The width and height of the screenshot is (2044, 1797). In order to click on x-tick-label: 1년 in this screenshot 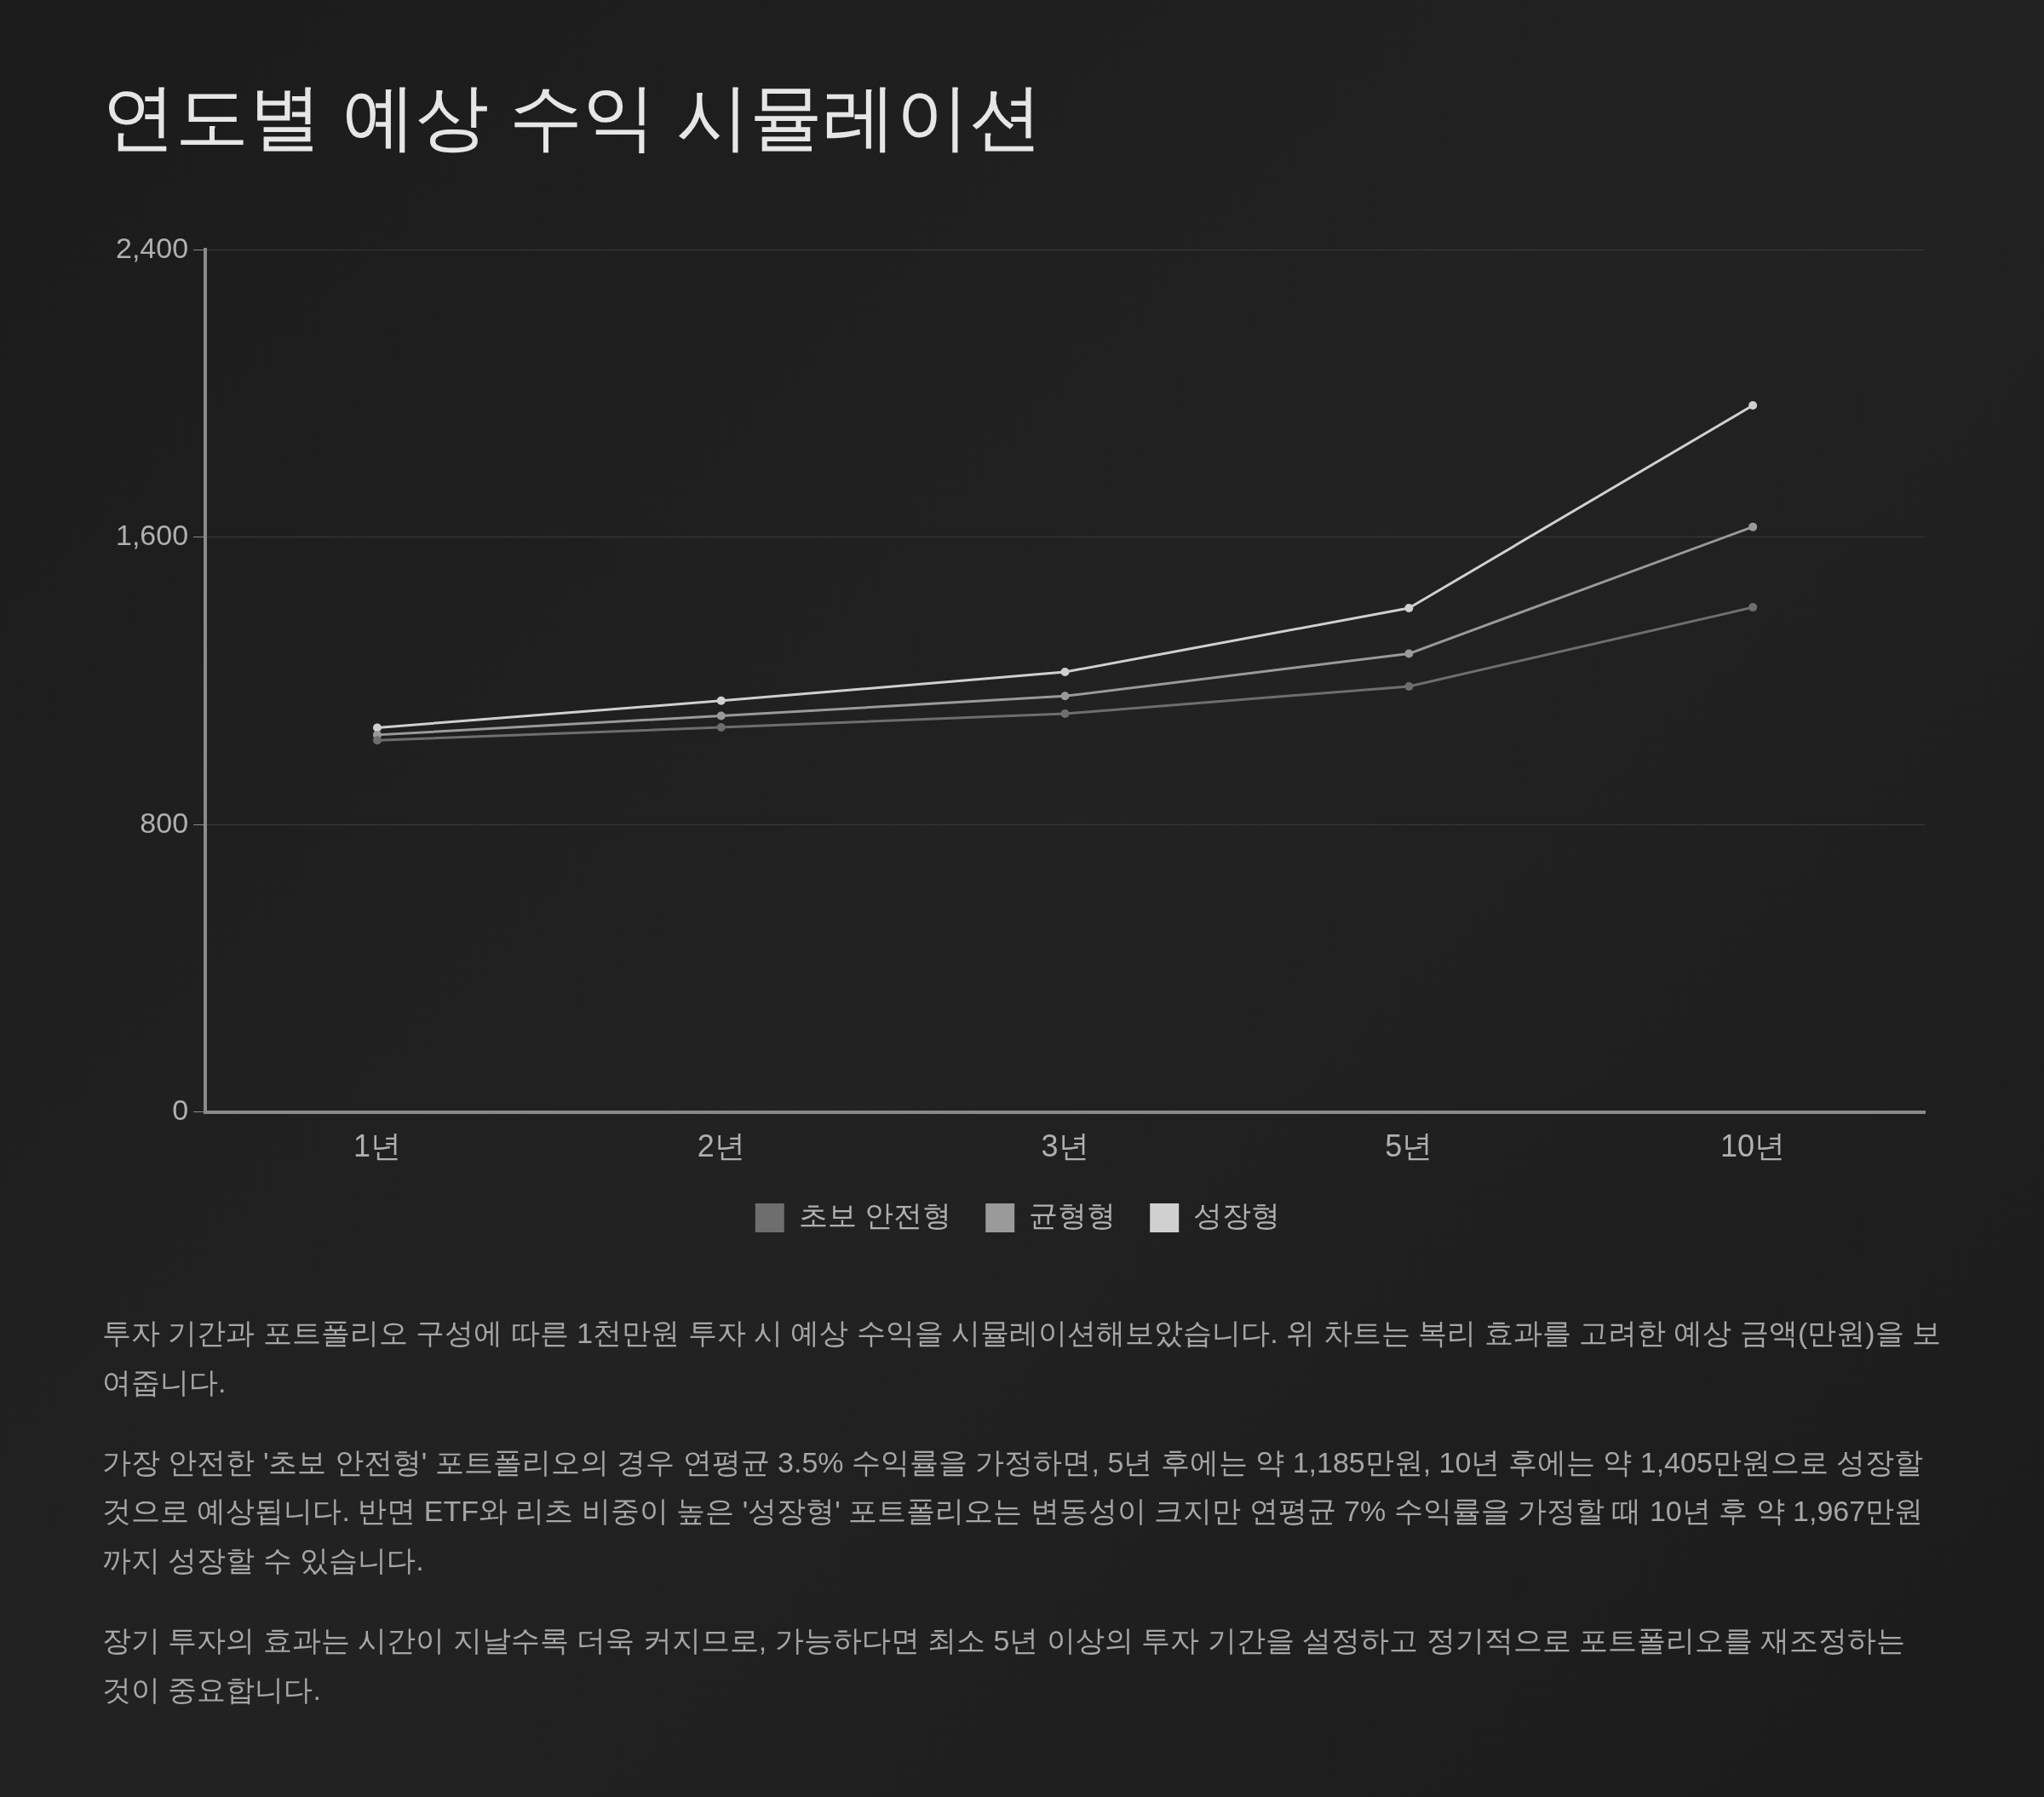, I will do `click(377, 1146)`.